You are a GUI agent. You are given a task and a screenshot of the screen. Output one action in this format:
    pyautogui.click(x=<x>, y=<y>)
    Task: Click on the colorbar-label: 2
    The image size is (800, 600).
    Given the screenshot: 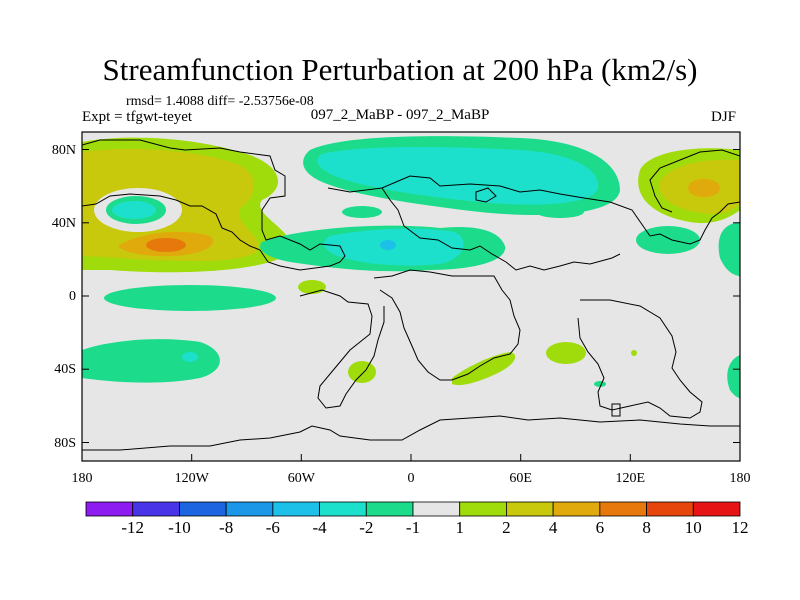 What is the action you would take?
    pyautogui.click(x=506, y=527)
    